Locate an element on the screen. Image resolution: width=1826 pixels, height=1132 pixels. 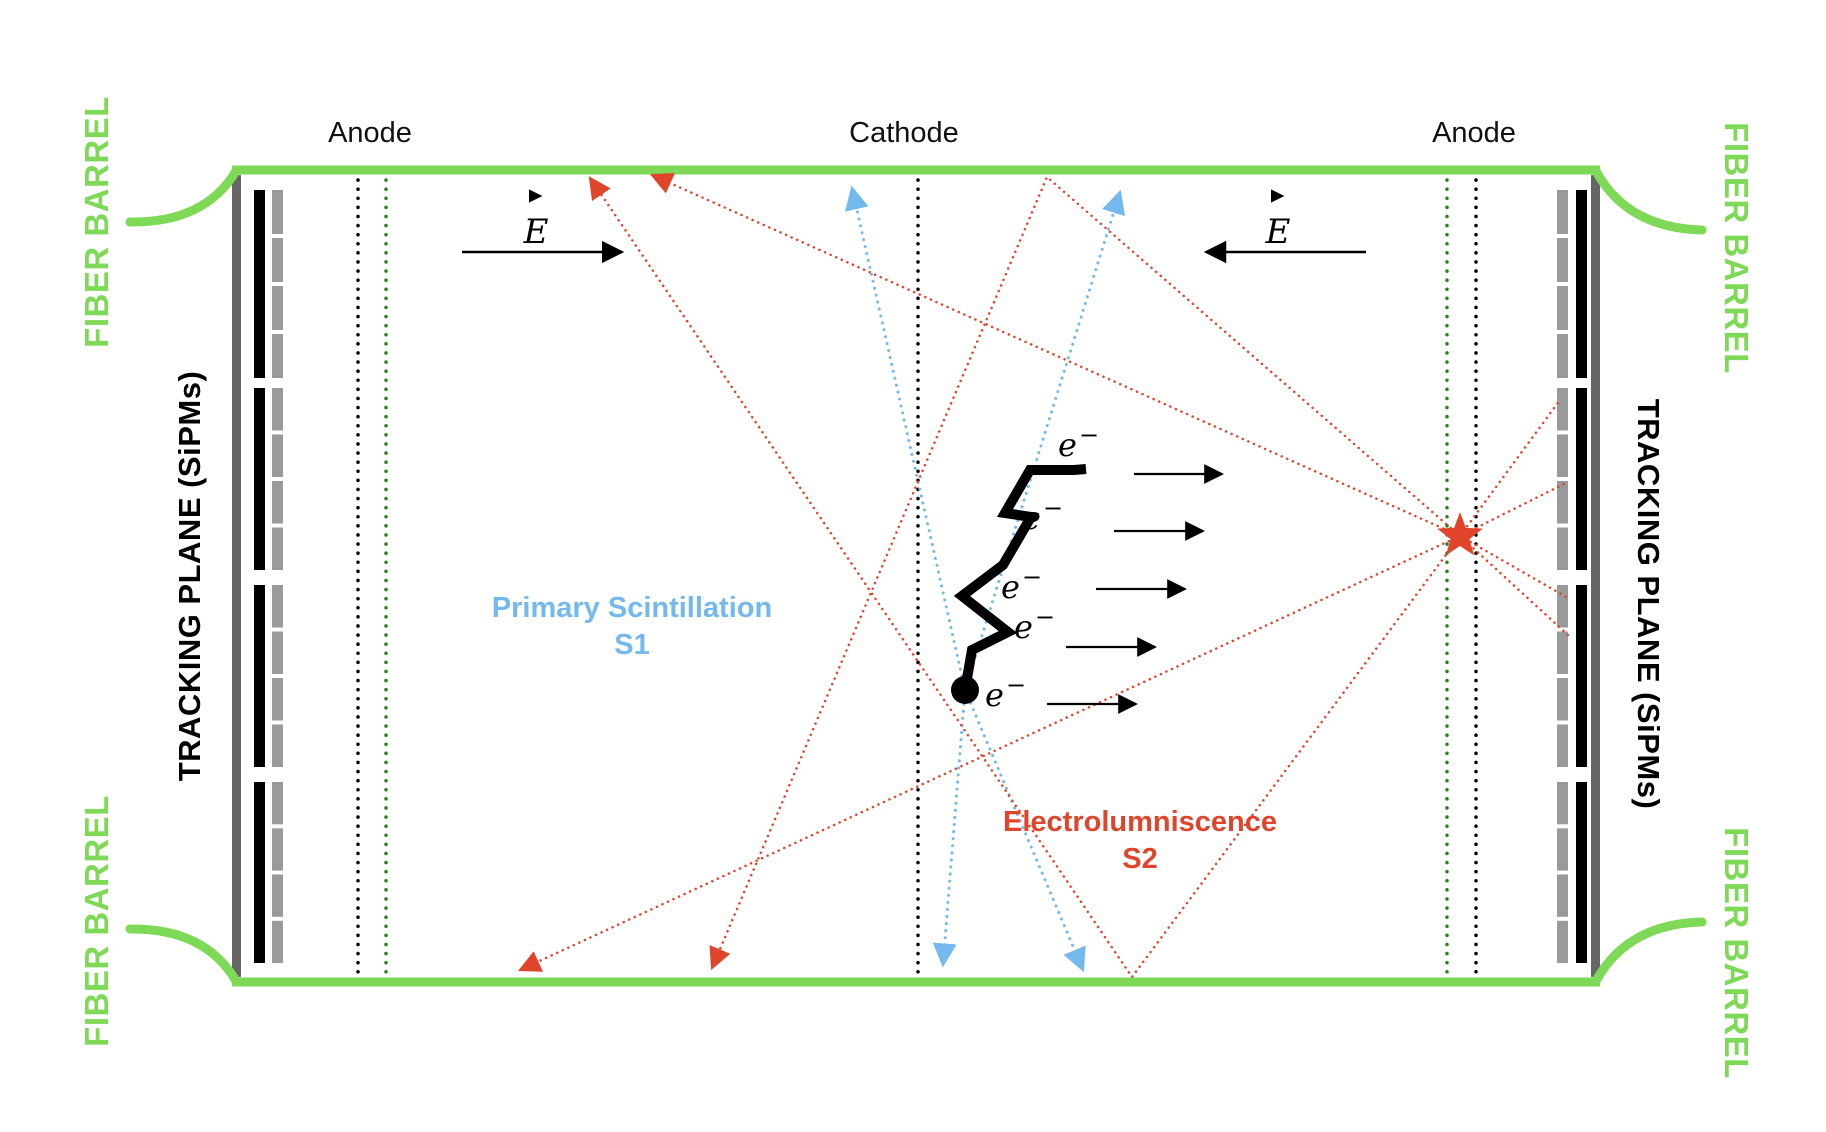
s1-light-paths is located at coordinates (985, 579).